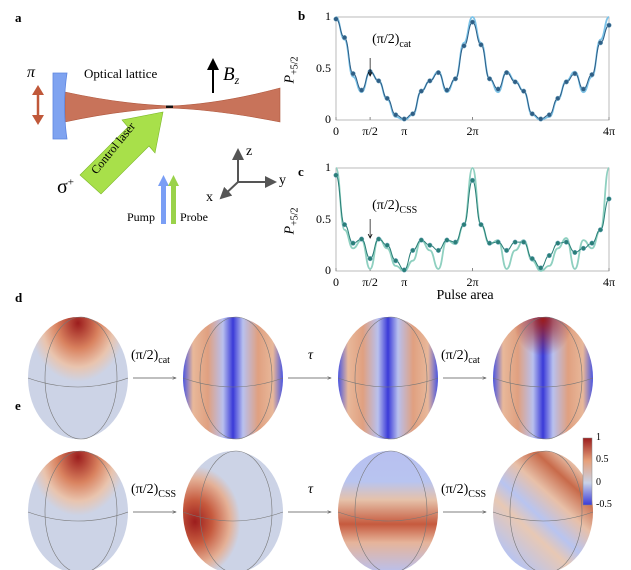 The height and width of the screenshot is (570, 631). Describe the element at coordinates (141, 217) in the screenshot. I see `pump-label: Pump` at that location.